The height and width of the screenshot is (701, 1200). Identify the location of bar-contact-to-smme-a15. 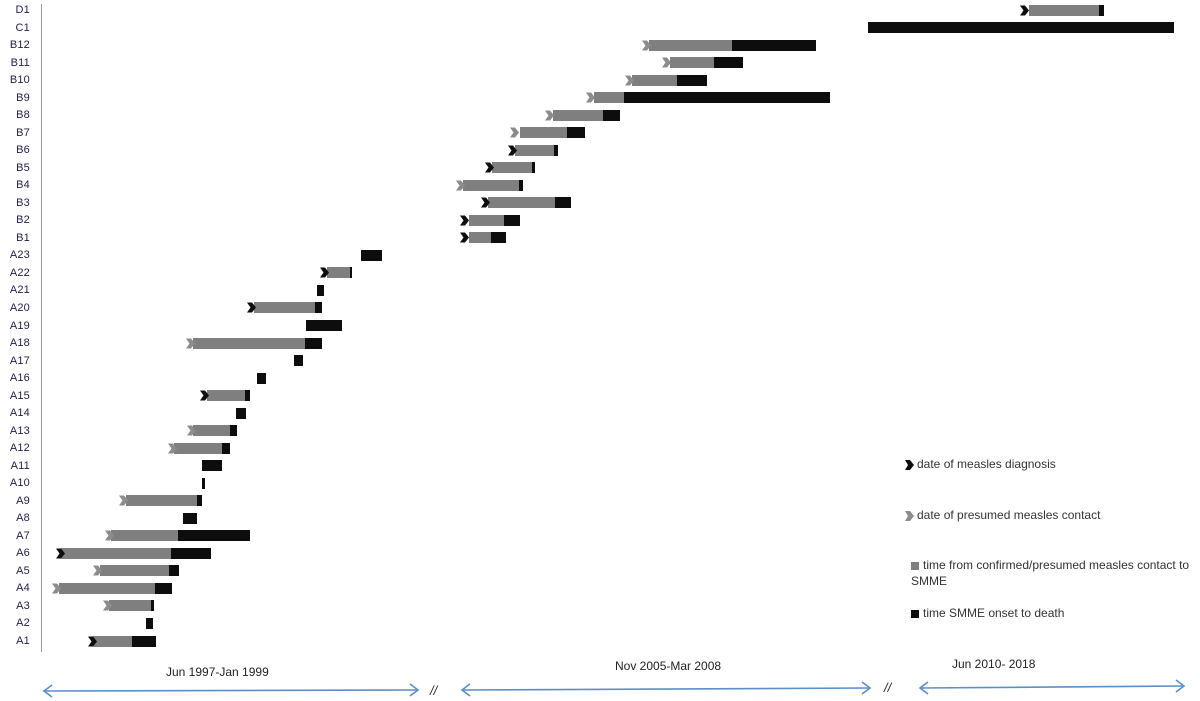
(226, 396).